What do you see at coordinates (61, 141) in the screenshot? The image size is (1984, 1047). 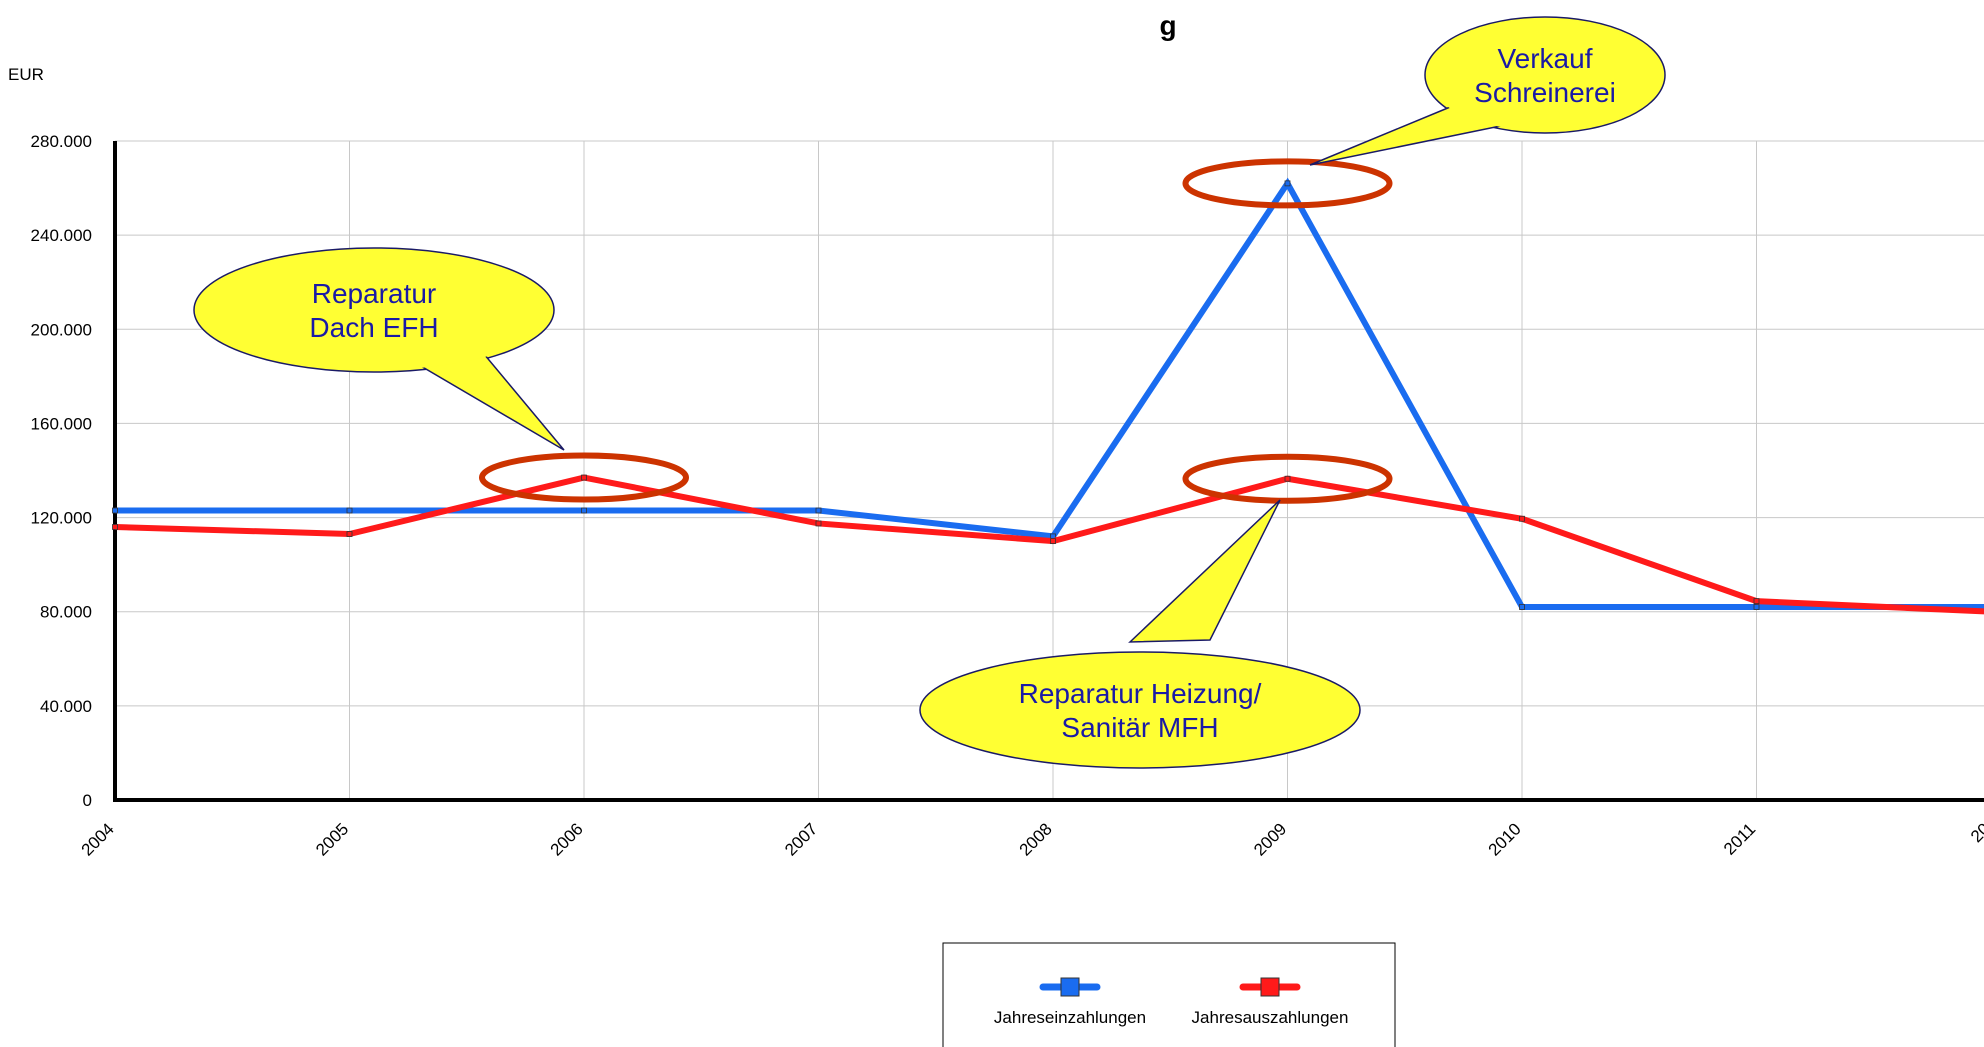 I see `y-tick-label: 280.000` at bounding box center [61, 141].